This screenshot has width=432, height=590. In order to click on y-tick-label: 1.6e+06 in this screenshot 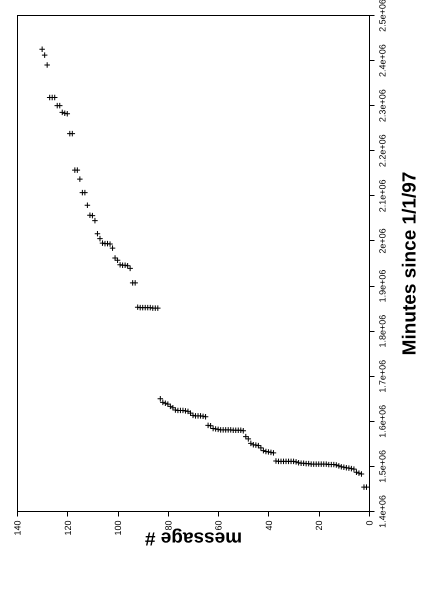, I will do `click(383, 421)`.